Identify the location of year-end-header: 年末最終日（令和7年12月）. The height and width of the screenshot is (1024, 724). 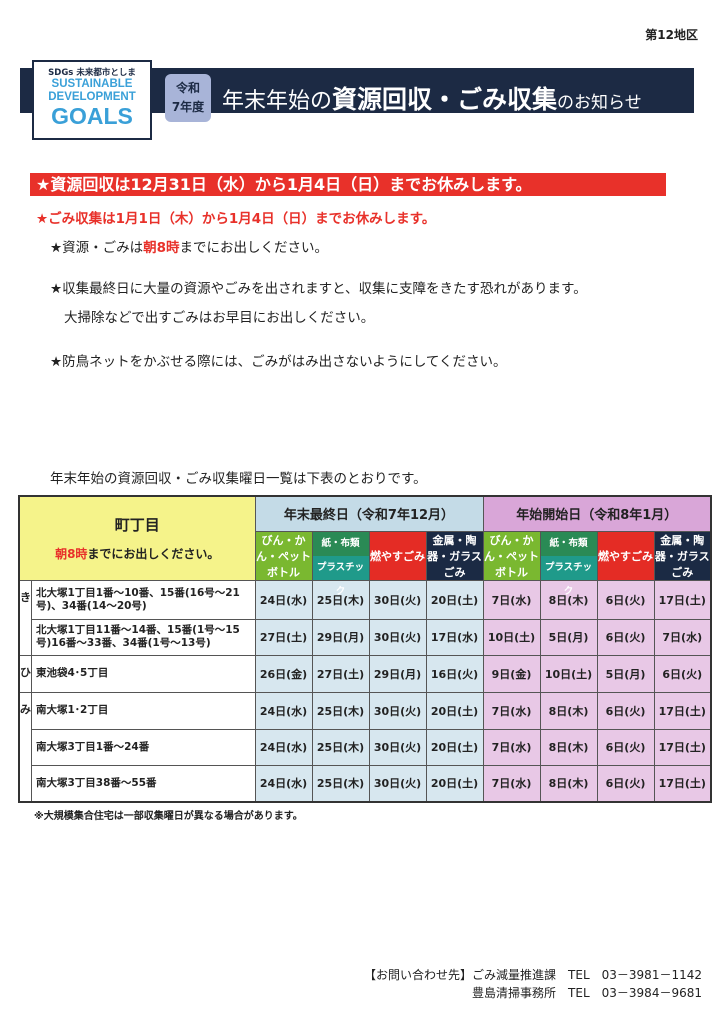
(369, 513).